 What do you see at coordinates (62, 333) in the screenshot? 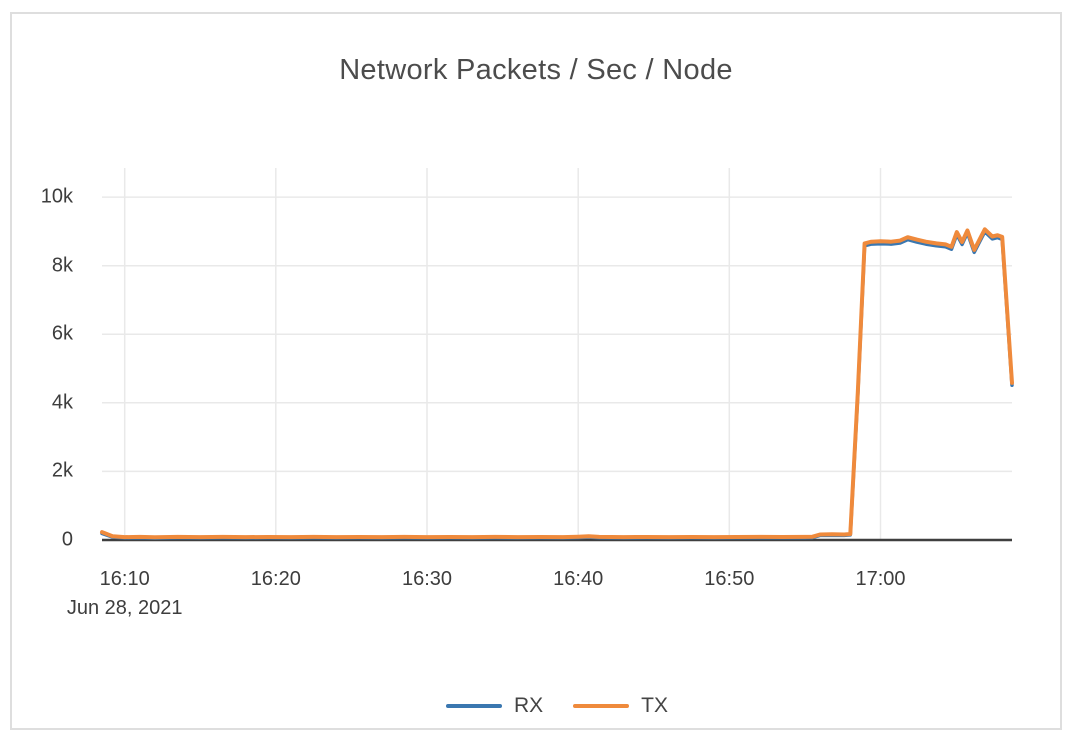
I see `y-tick-label: 6k` at bounding box center [62, 333].